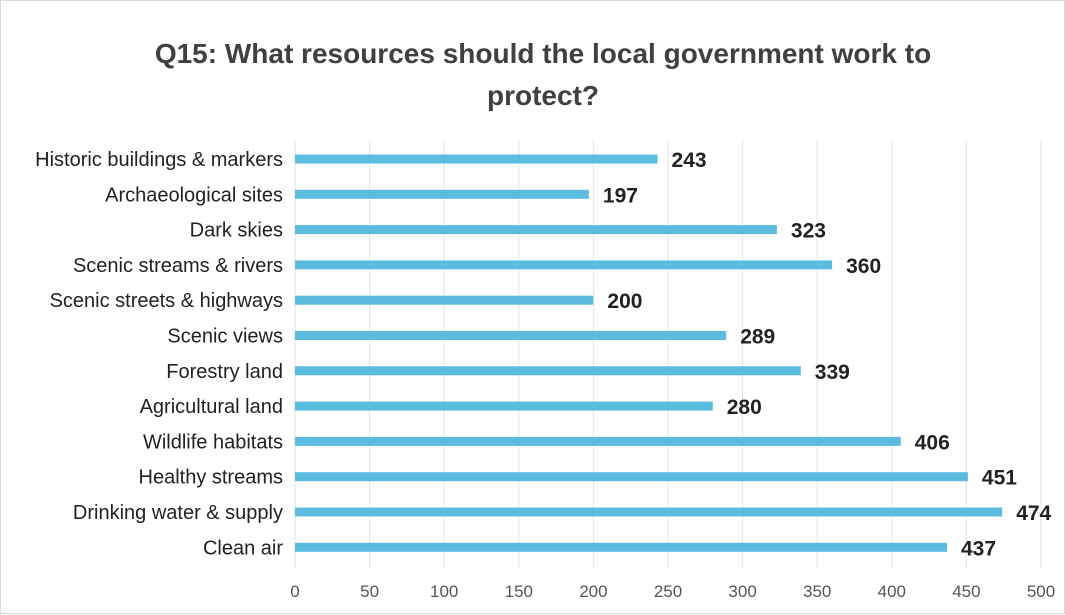 This screenshot has height=615, width=1065. I want to click on category-label: Clean air, so click(243, 548).